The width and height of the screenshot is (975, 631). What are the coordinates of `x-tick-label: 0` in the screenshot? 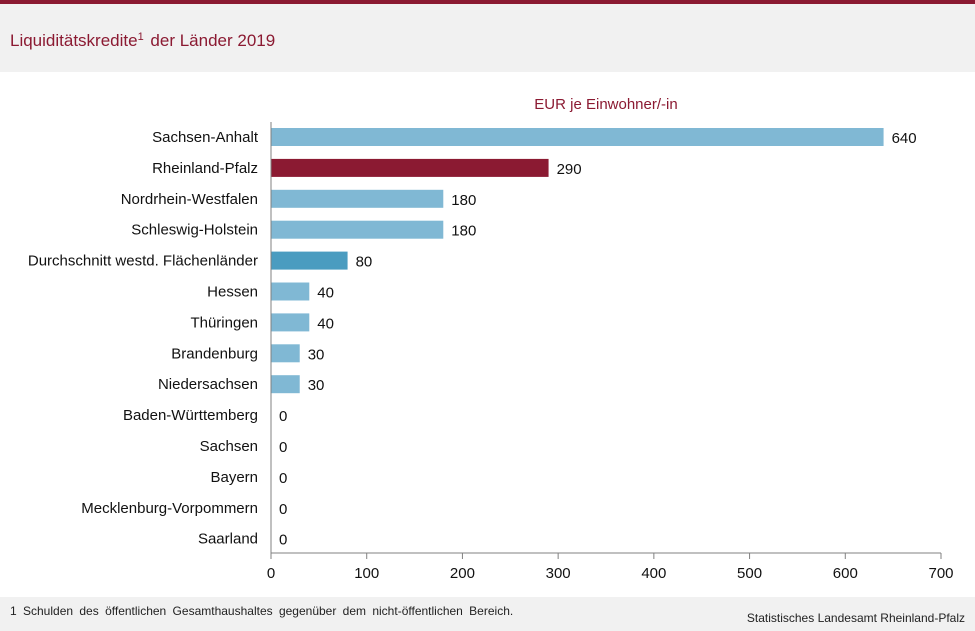 It's located at (271, 573).